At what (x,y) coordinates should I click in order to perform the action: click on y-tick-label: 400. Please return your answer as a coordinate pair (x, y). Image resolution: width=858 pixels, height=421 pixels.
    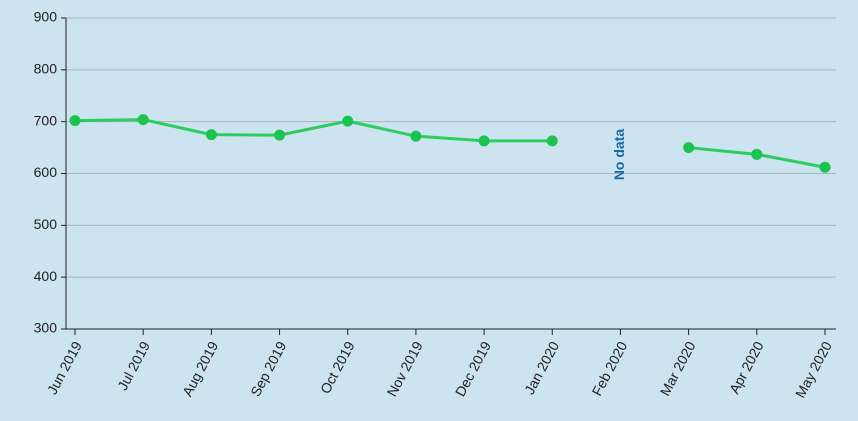
    Looking at the image, I should click on (46, 276).